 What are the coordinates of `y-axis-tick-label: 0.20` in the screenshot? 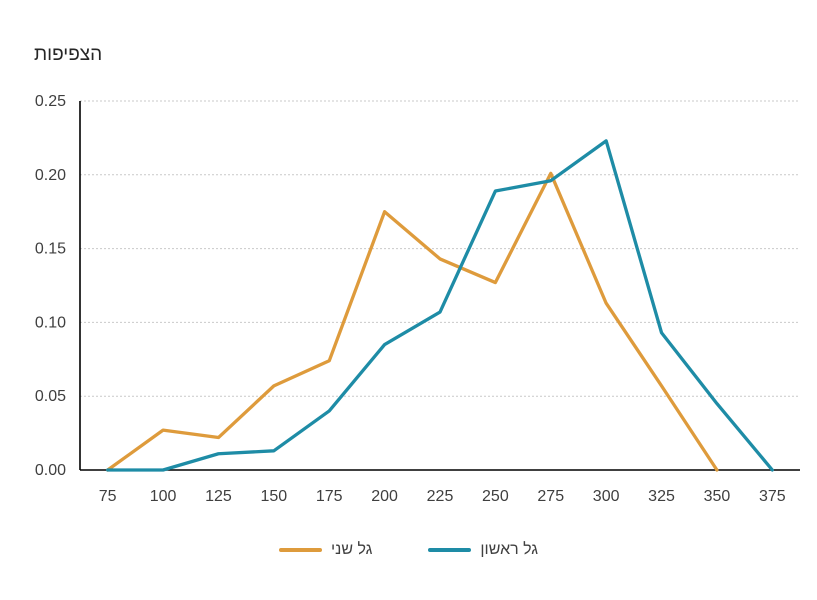 It's located at (50, 175).